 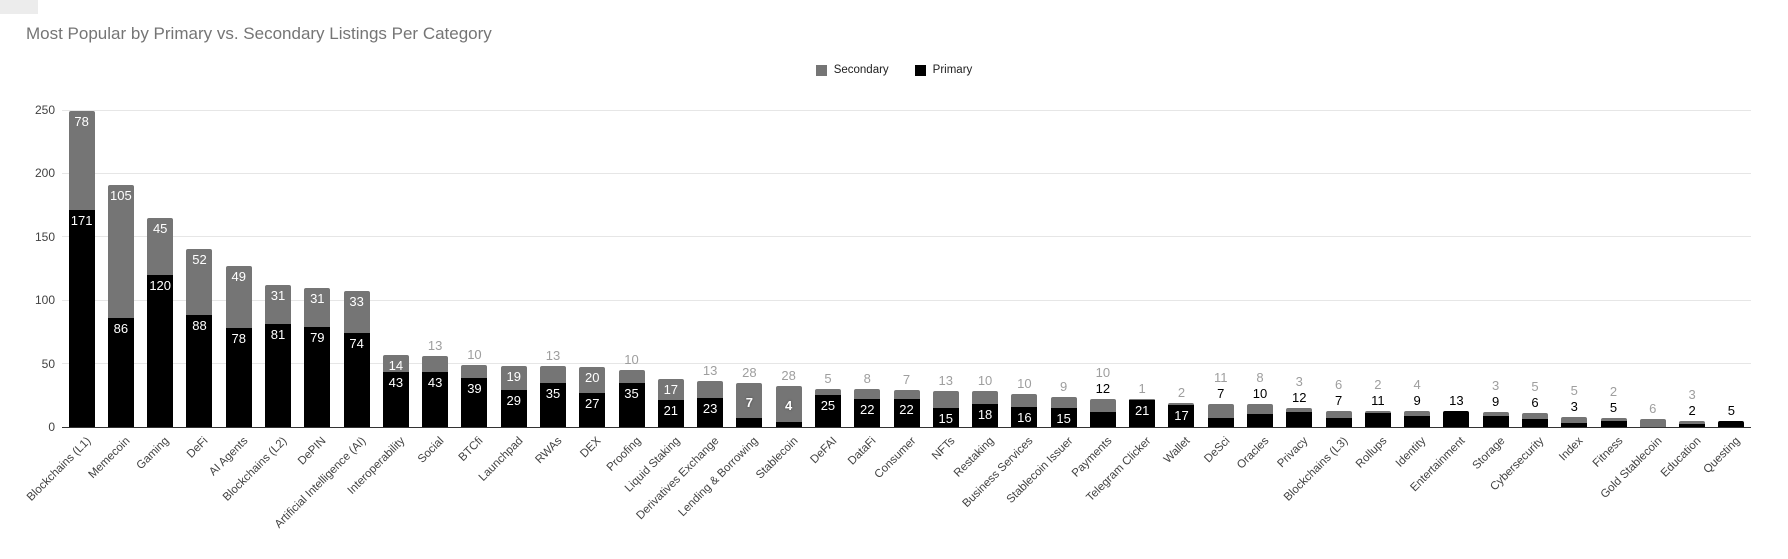 I want to click on value-label-secondary: 28, so click(x=749, y=372).